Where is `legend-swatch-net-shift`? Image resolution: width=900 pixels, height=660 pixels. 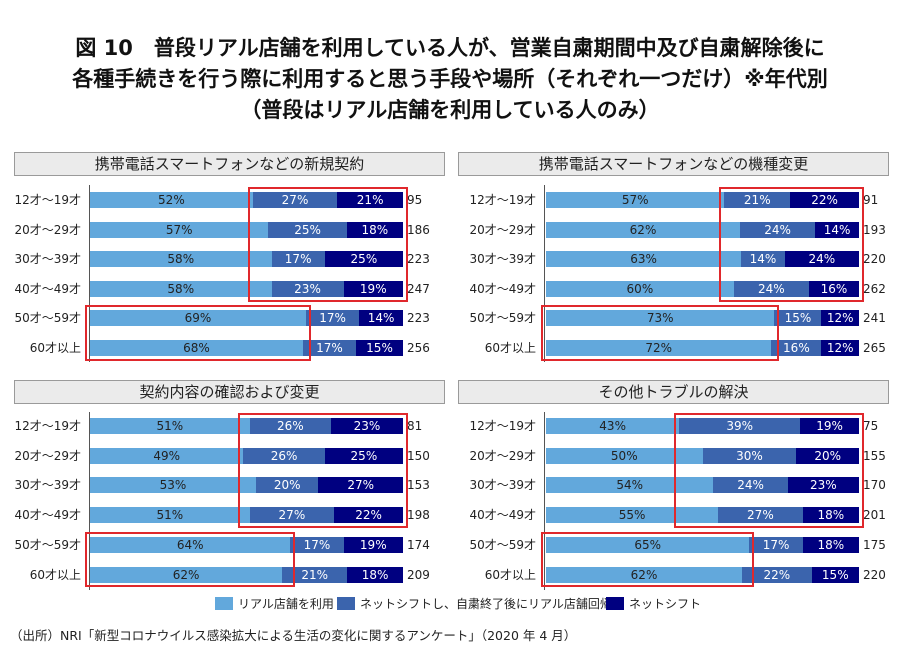
legend-swatch-net-shift is located at coordinates (615, 603).